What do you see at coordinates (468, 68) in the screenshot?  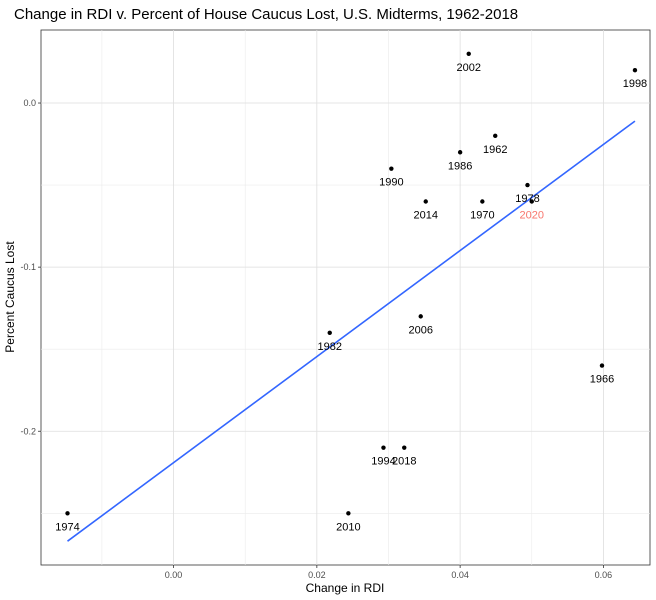 I see `data-point-label: 2002` at bounding box center [468, 68].